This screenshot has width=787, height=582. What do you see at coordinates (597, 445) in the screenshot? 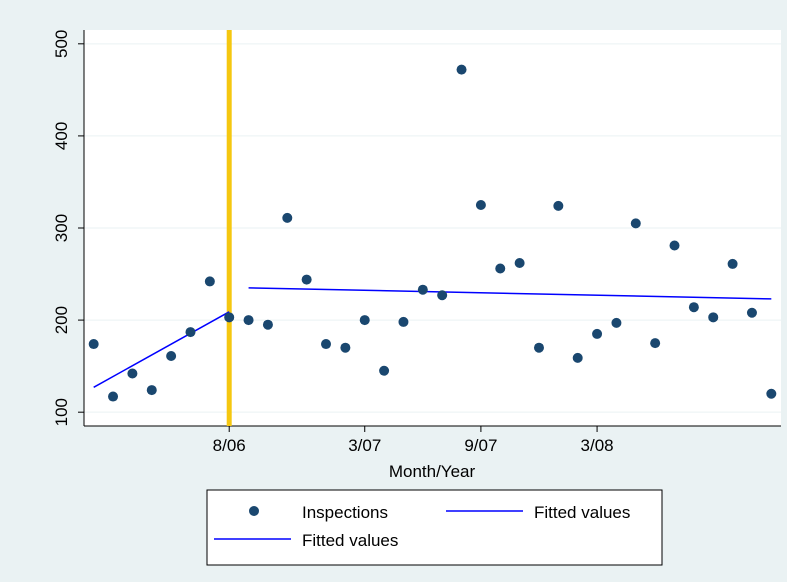
I see `x-tick-label: 3/08` at bounding box center [597, 445].